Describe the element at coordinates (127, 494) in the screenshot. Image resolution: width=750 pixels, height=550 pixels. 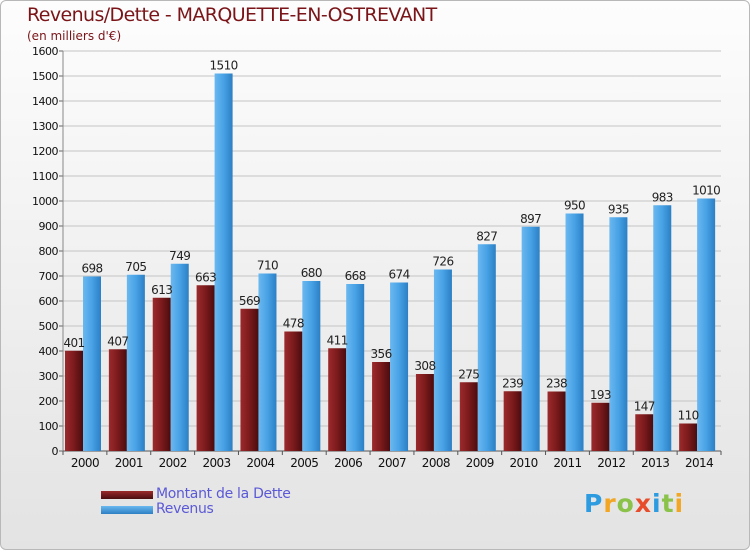
I see `legend-swatch-debt` at that location.